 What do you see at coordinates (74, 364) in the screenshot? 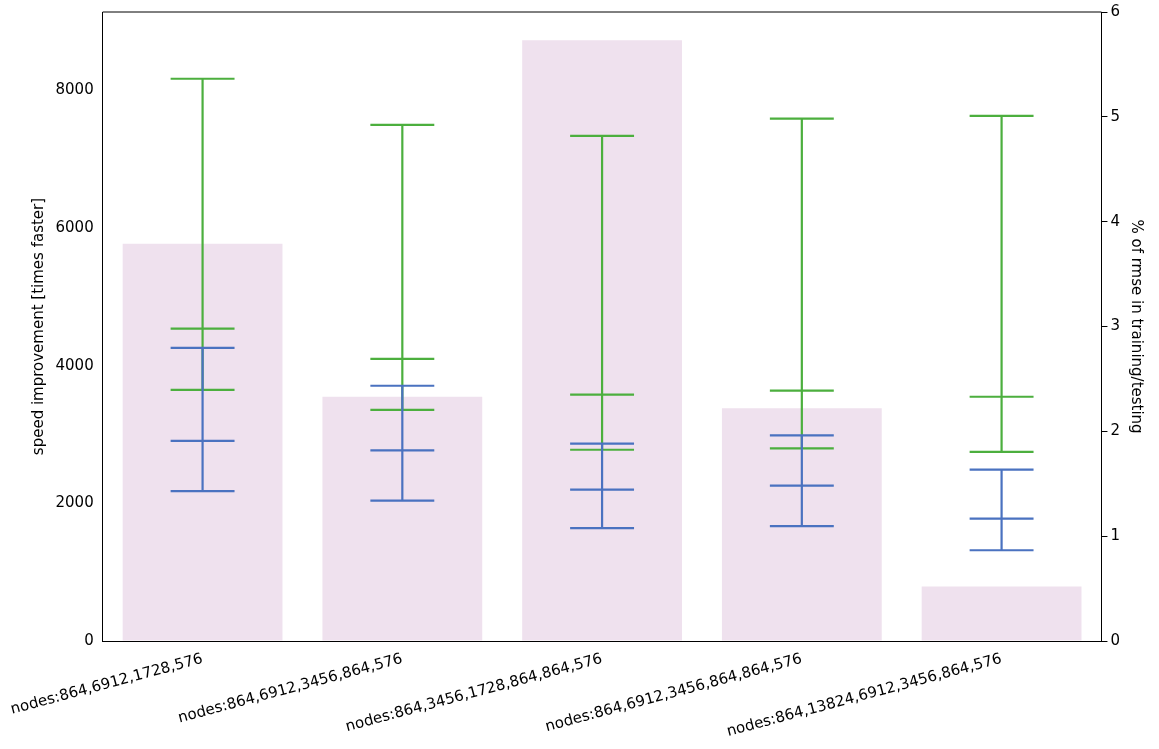
I see `y-tick-label: 4000` at bounding box center [74, 364].